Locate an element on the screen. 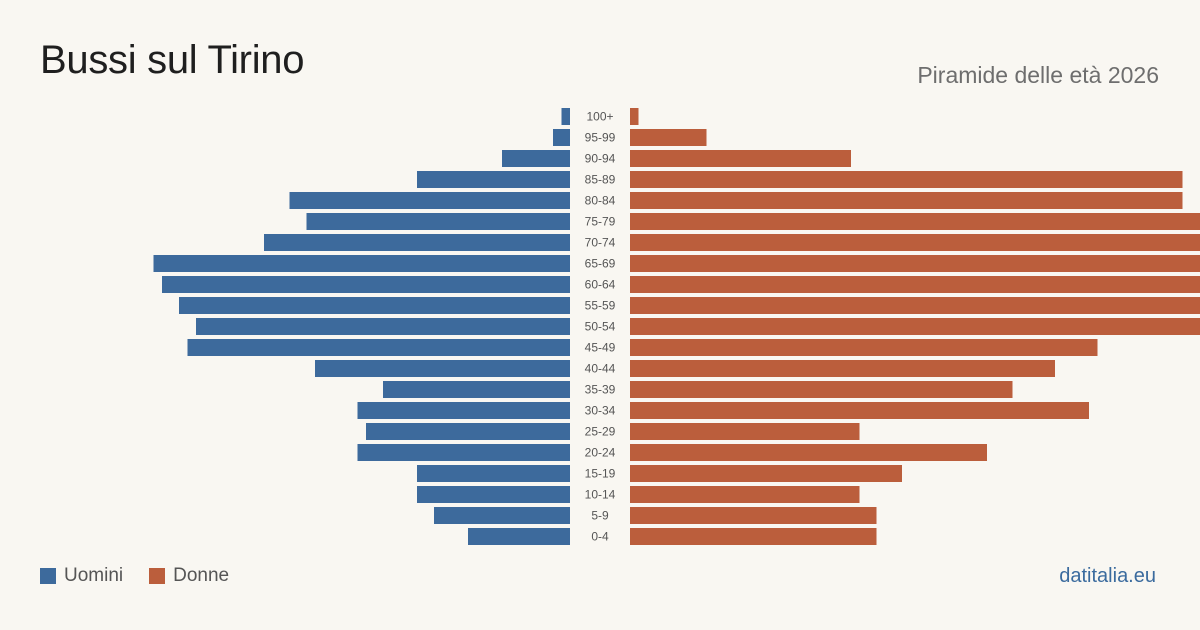 The width and height of the screenshot is (1200, 630). age-label-15-19: 15-19 is located at coordinates (600, 474).